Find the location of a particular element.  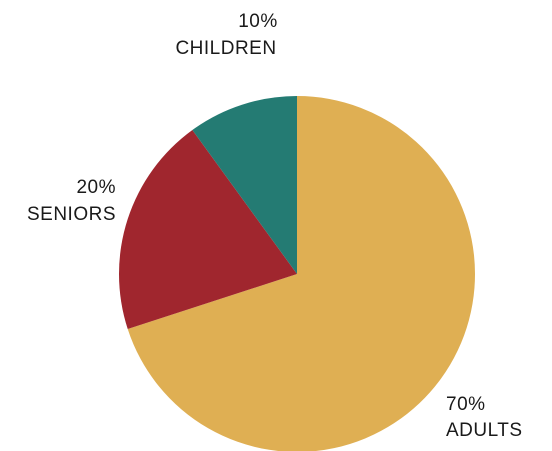

pie-slice-seniors is located at coordinates (207, 229).